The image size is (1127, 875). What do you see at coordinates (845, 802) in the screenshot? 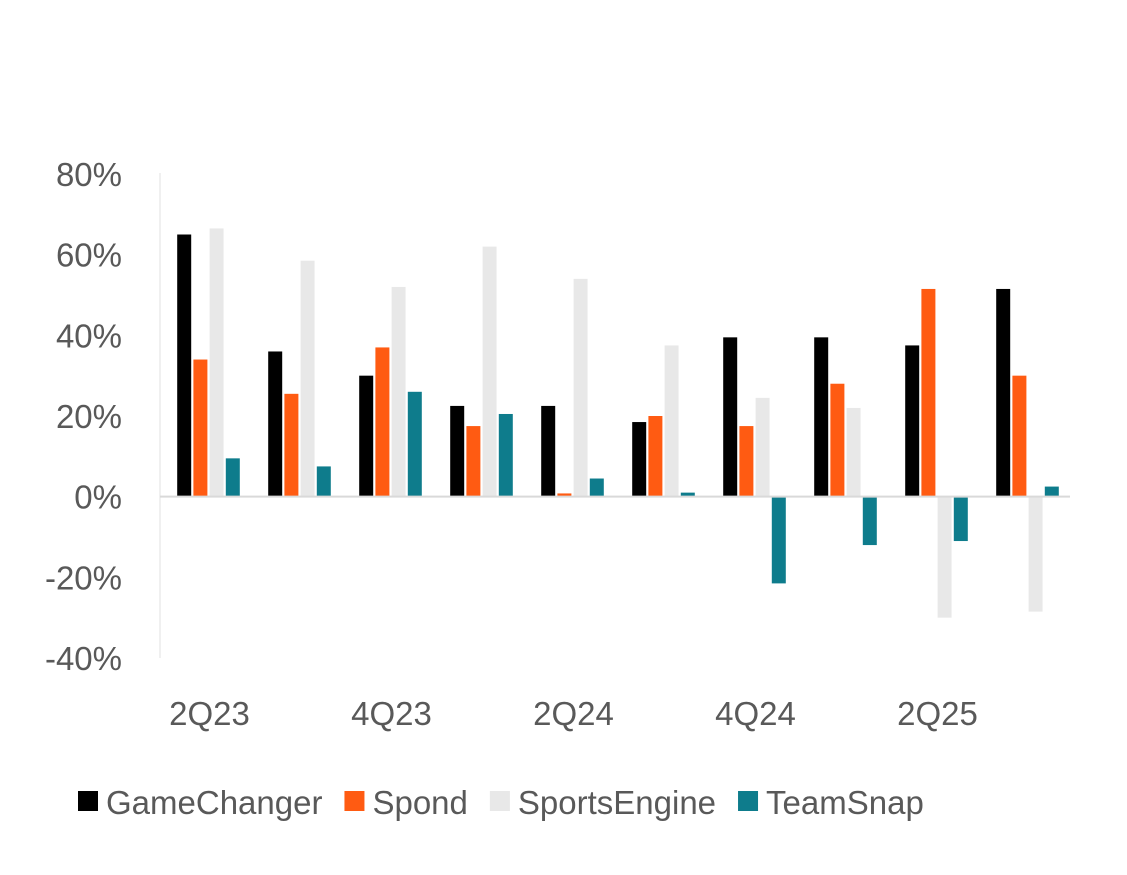
I see `legend-label: TeamSnap` at bounding box center [845, 802].